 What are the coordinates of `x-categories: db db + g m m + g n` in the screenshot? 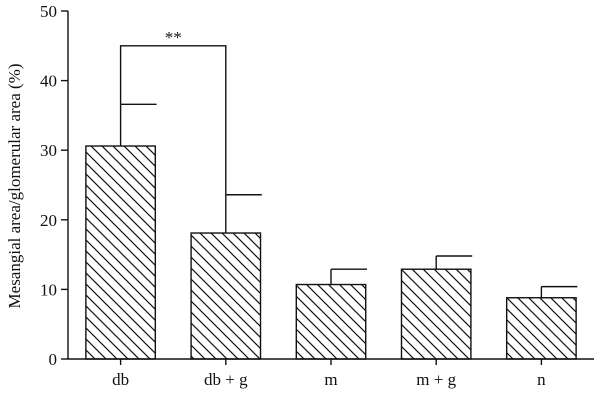 It's located at (329, 374).